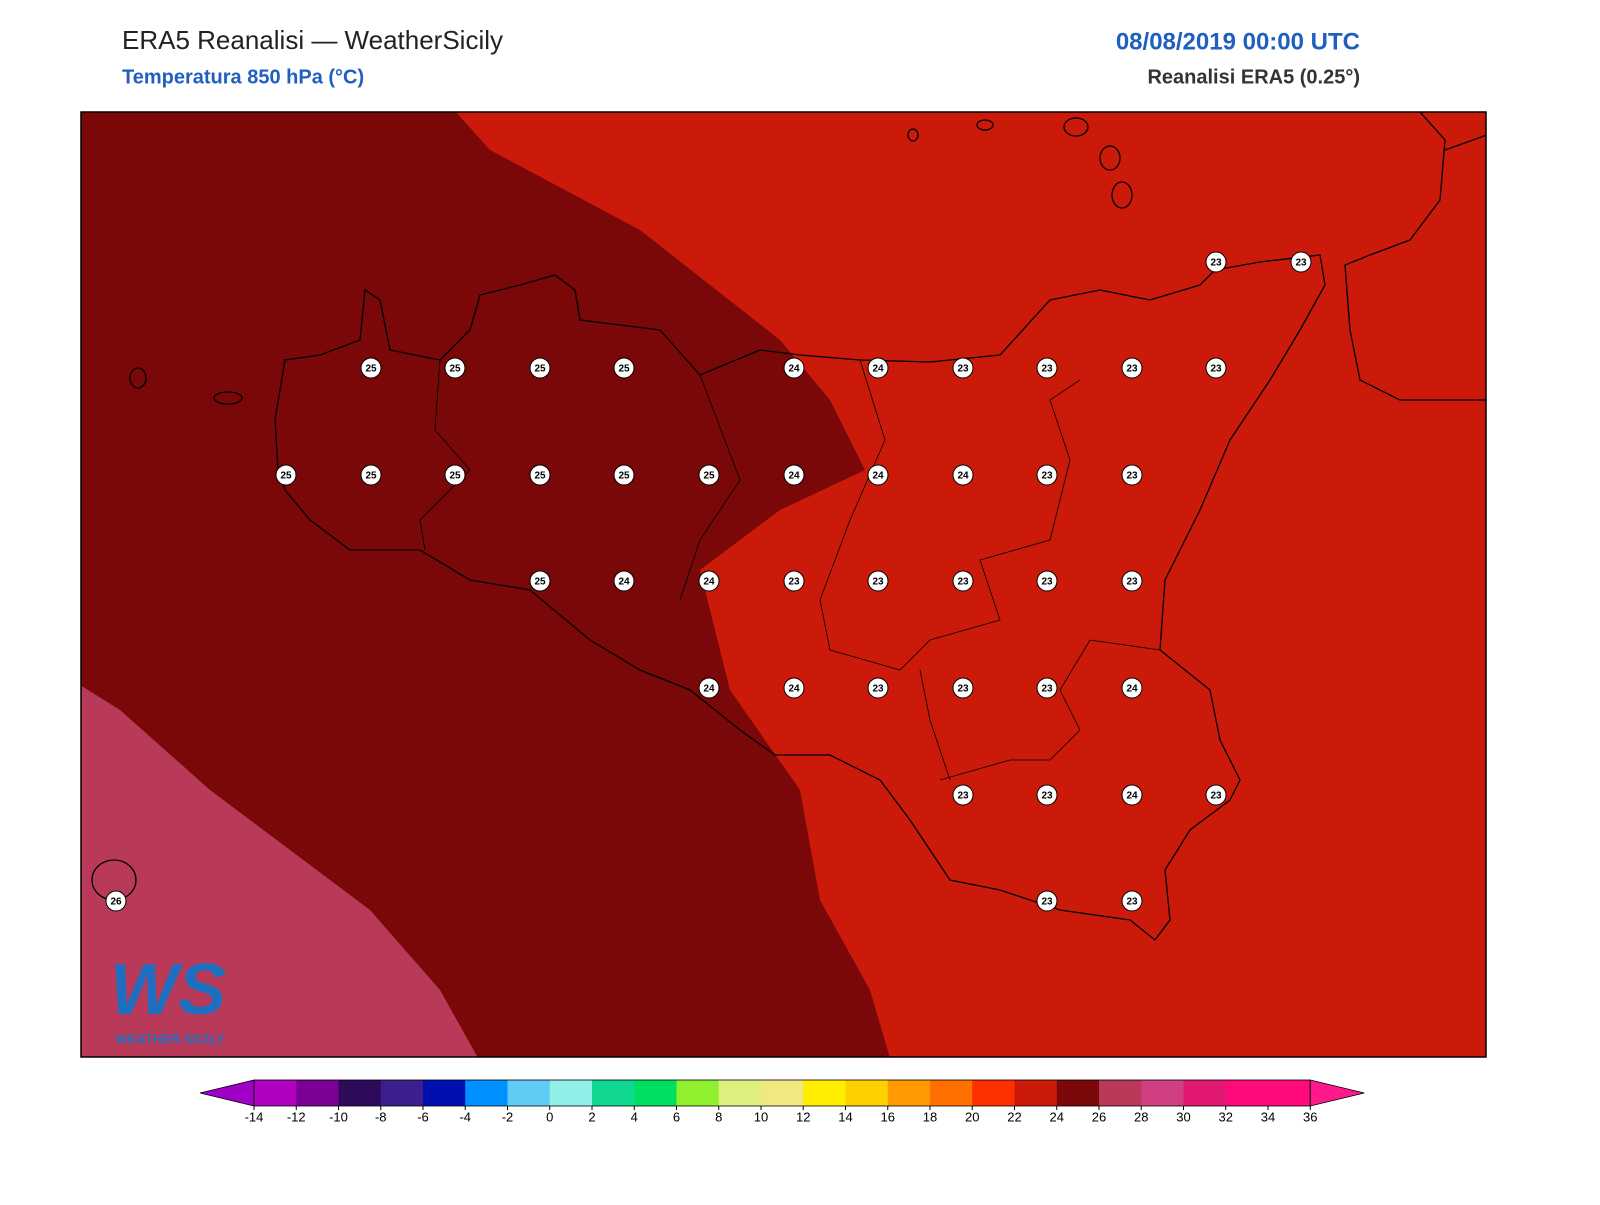 This screenshot has height=1205, width=1600. I want to click on subtitle: Temperatura 850 hPa (°C), so click(243, 77).